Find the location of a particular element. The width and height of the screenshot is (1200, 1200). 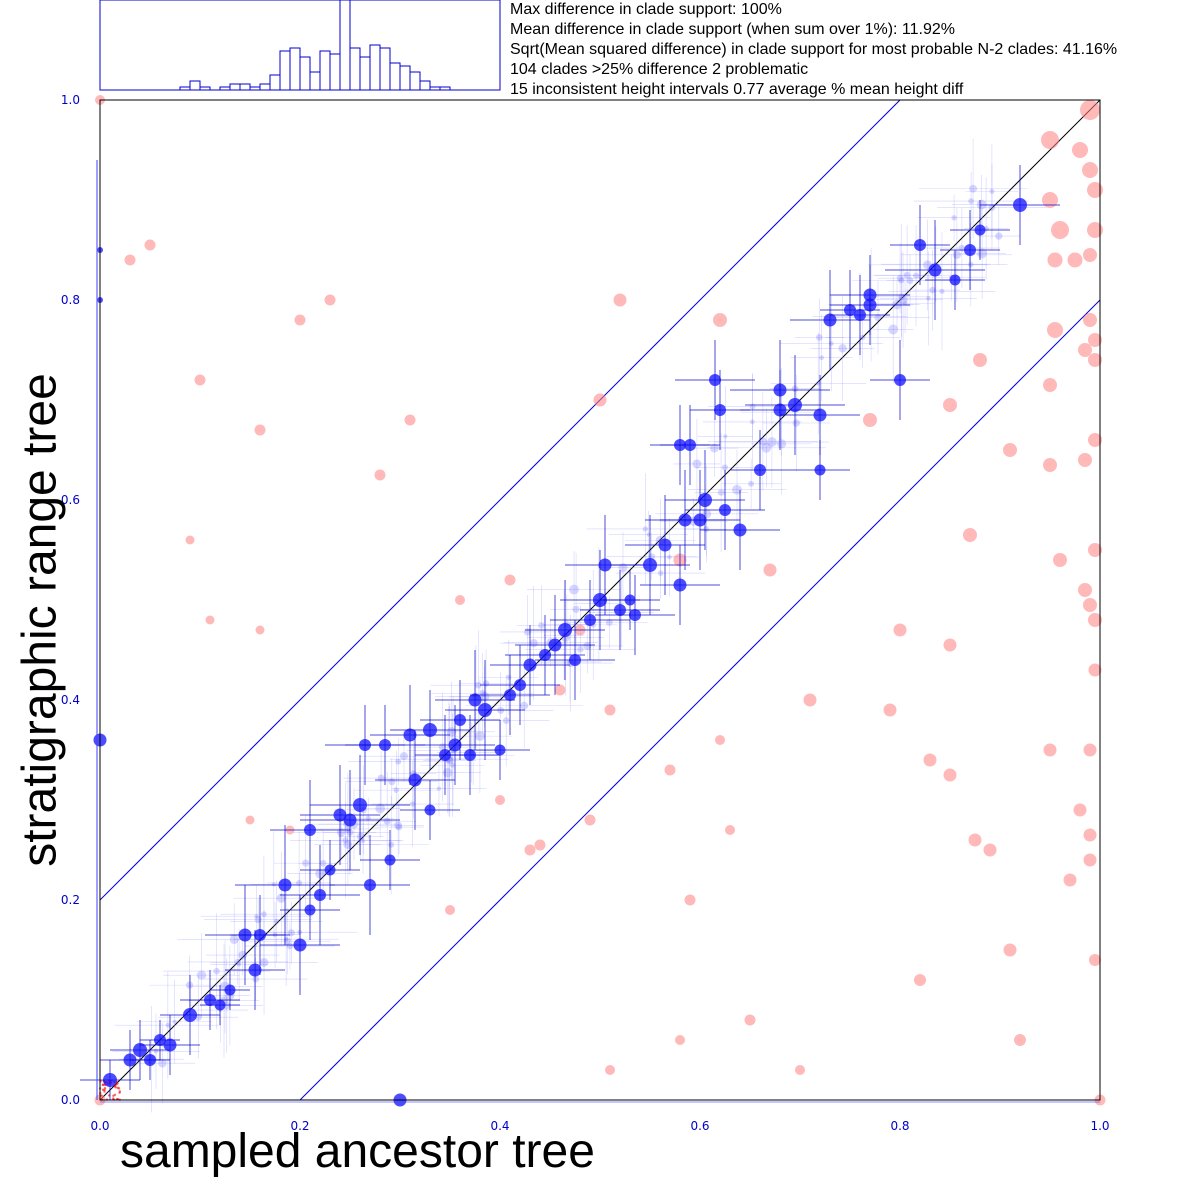

histogram is located at coordinates (300, 45).